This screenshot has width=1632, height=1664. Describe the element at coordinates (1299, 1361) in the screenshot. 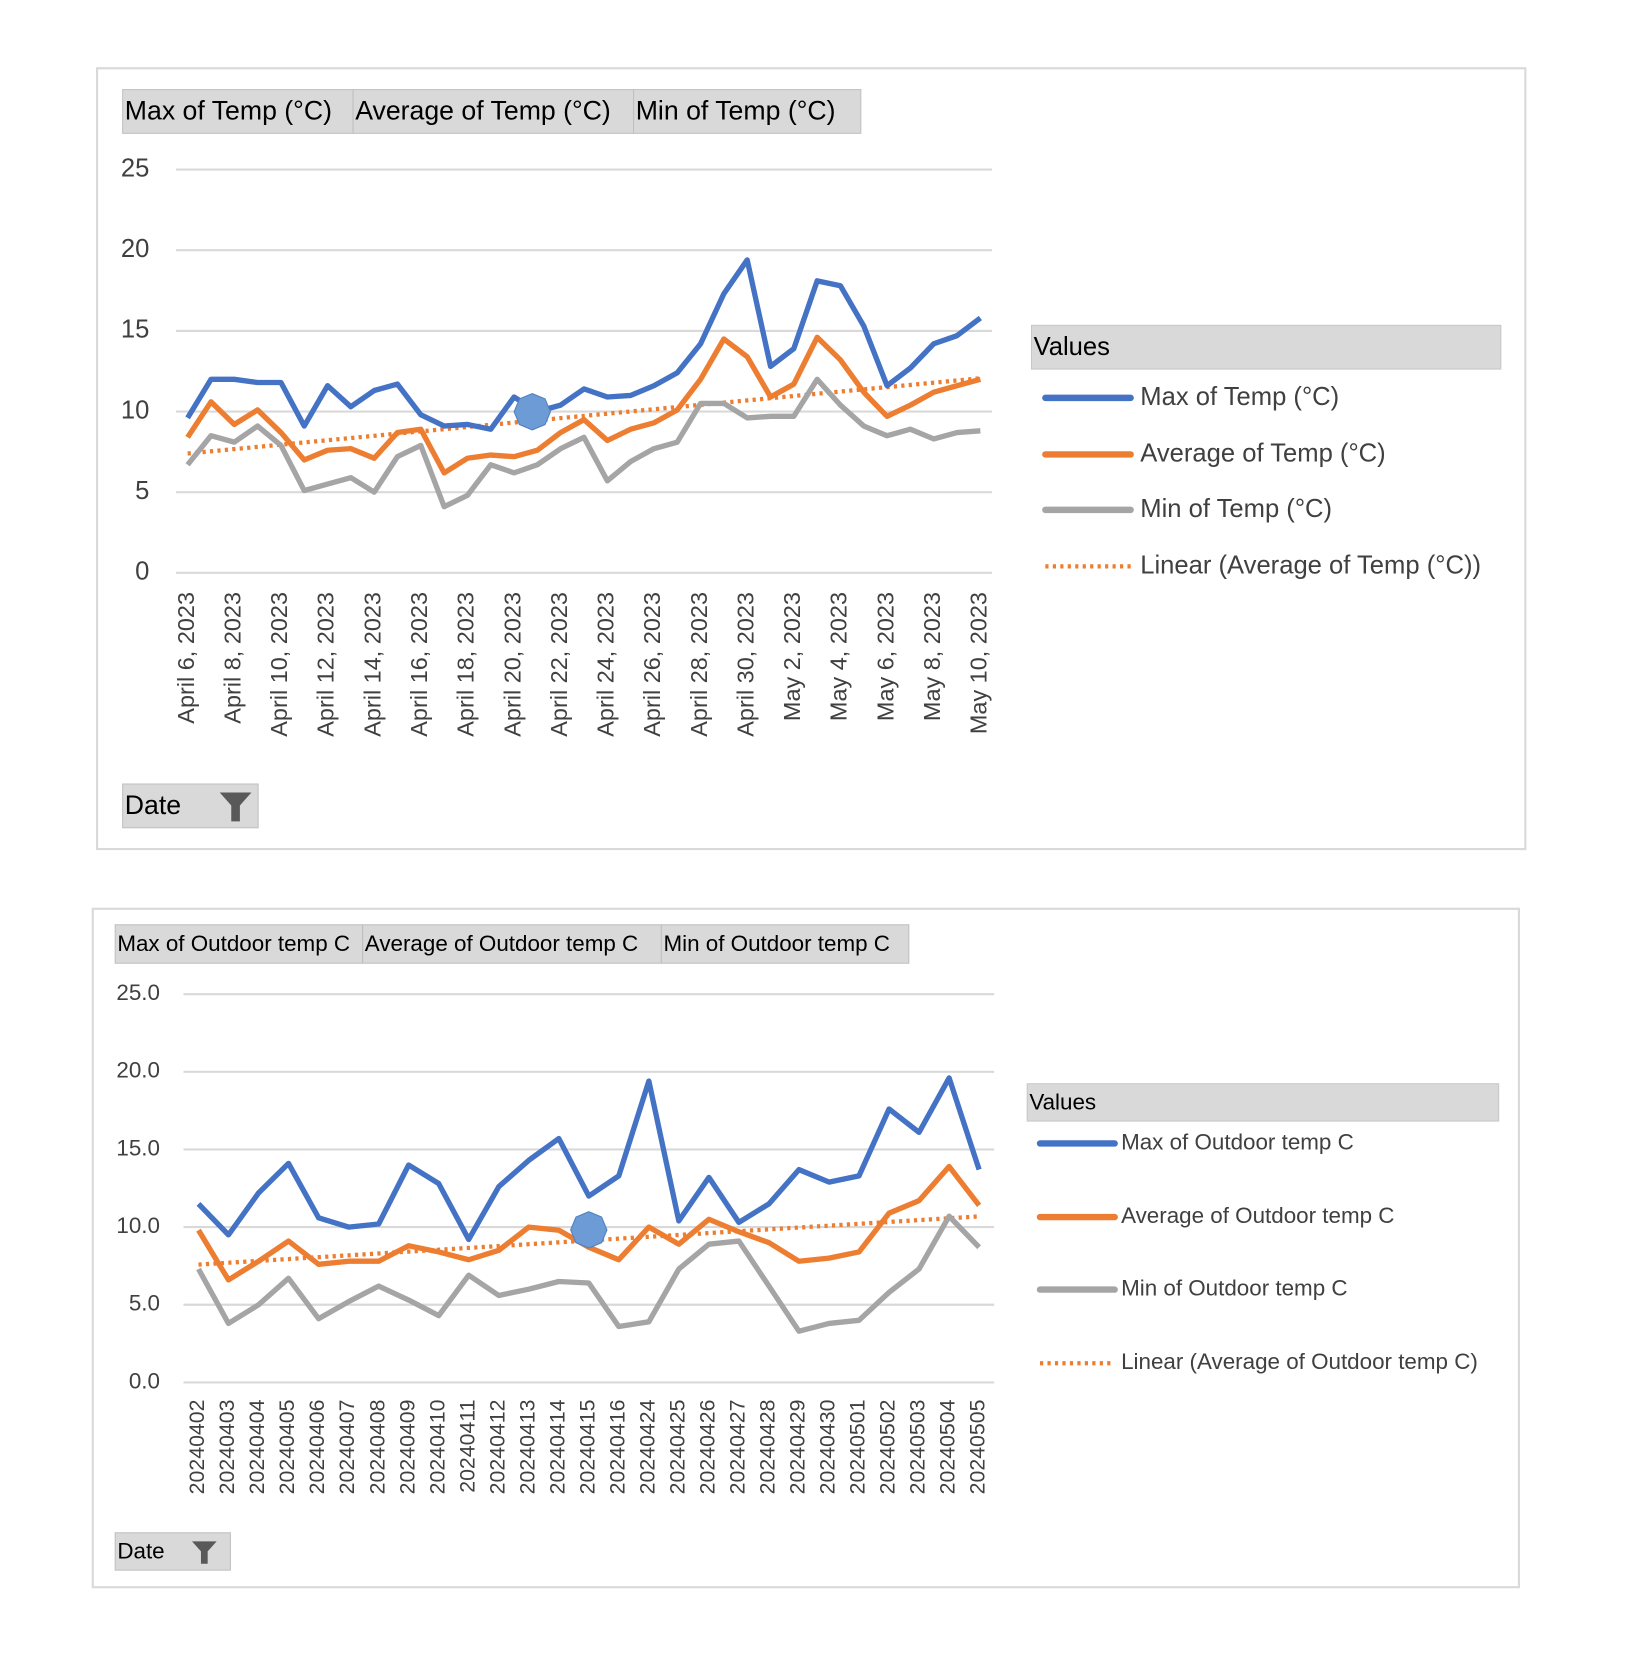

I see `legend-label: Linear (Average of Outdoor temp C)` at that location.